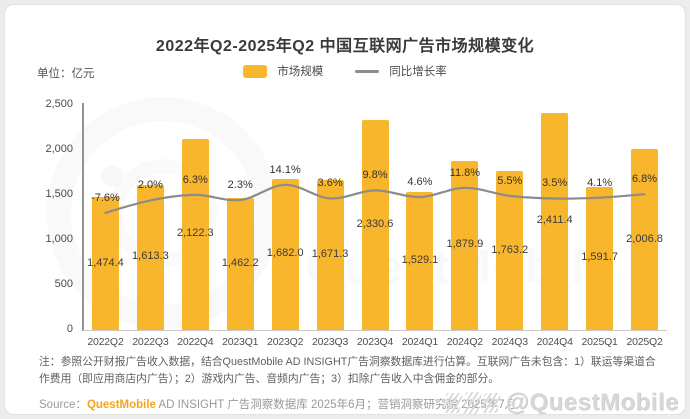 This screenshot has height=419, width=690. I want to click on bar-value-label: 1,474.4, so click(105, 262).